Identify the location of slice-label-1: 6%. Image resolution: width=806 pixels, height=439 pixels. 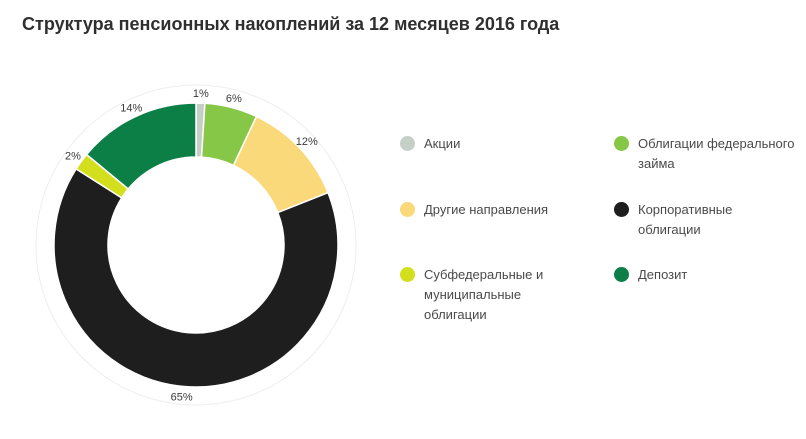
(234, 99).